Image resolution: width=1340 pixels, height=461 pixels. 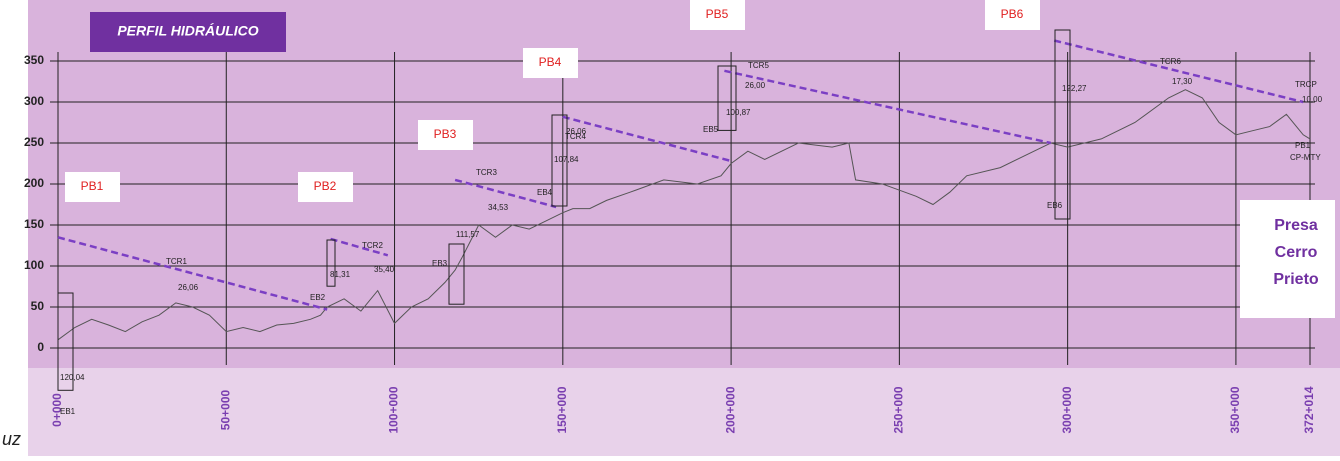 I want to click on destination-label: Prieto, so click(x=1296, y=279).